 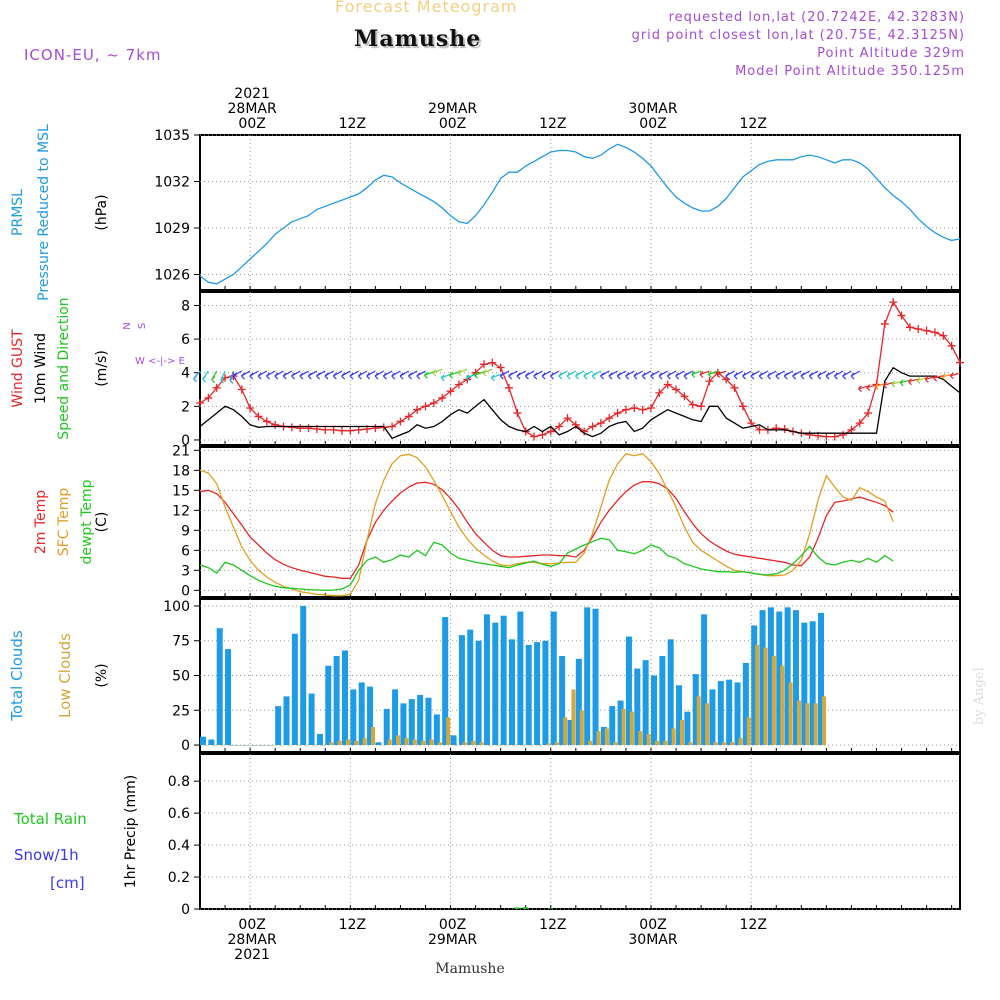 I want to click on point-altitude: Point Altitude 329m, so click(x=891, y=53).